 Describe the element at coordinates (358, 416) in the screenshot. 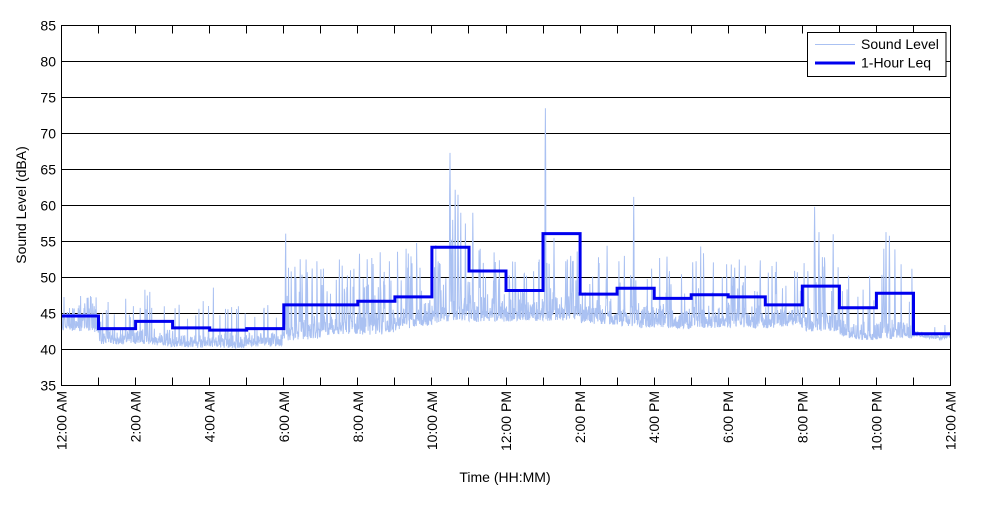

I see `svg-text: 8:00 AM` at that location.